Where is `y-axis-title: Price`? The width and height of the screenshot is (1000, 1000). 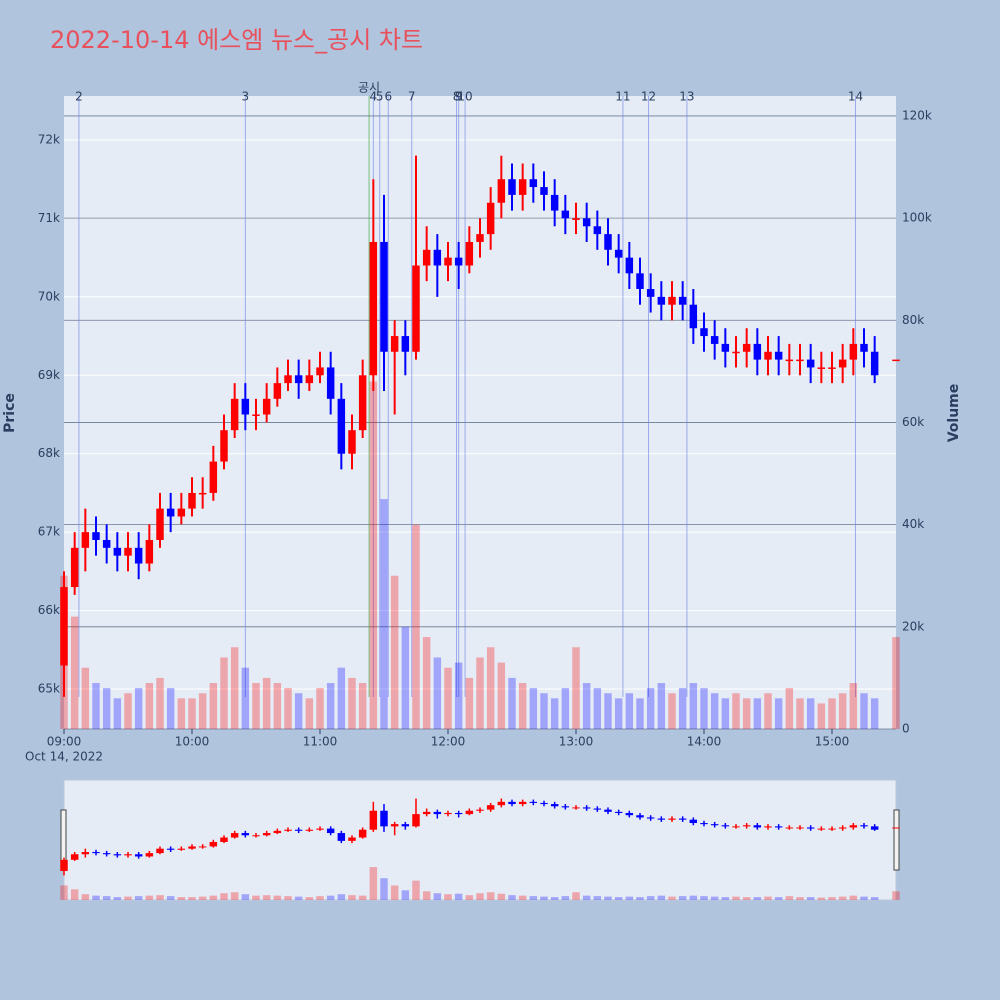 y-axis-title: Price is located at coordinates (10, 413).